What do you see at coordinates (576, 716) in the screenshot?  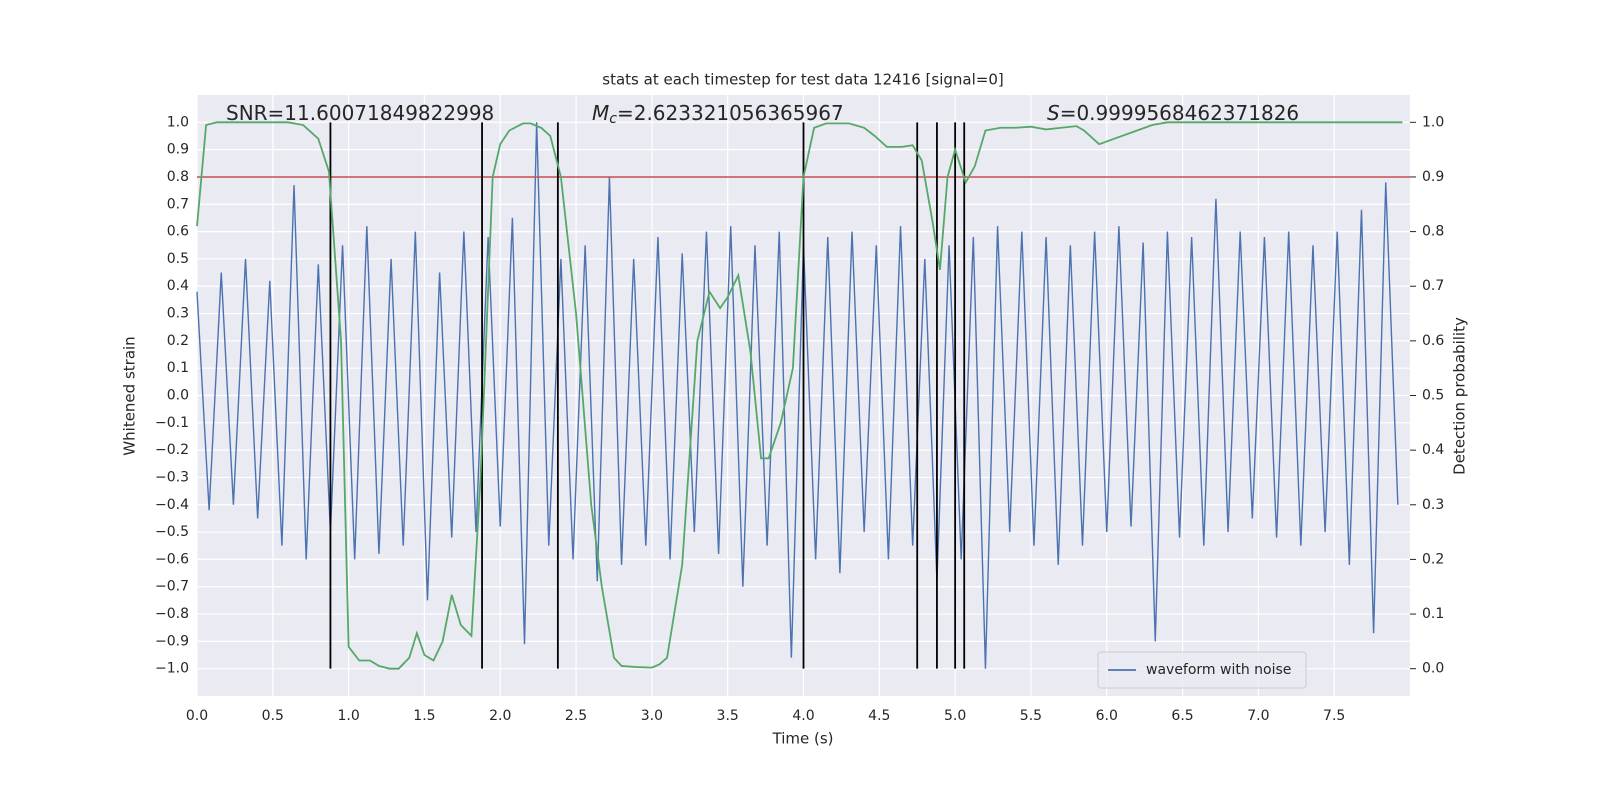 I see `x-tick-label: 2.5` at bounding box center [576, 716].